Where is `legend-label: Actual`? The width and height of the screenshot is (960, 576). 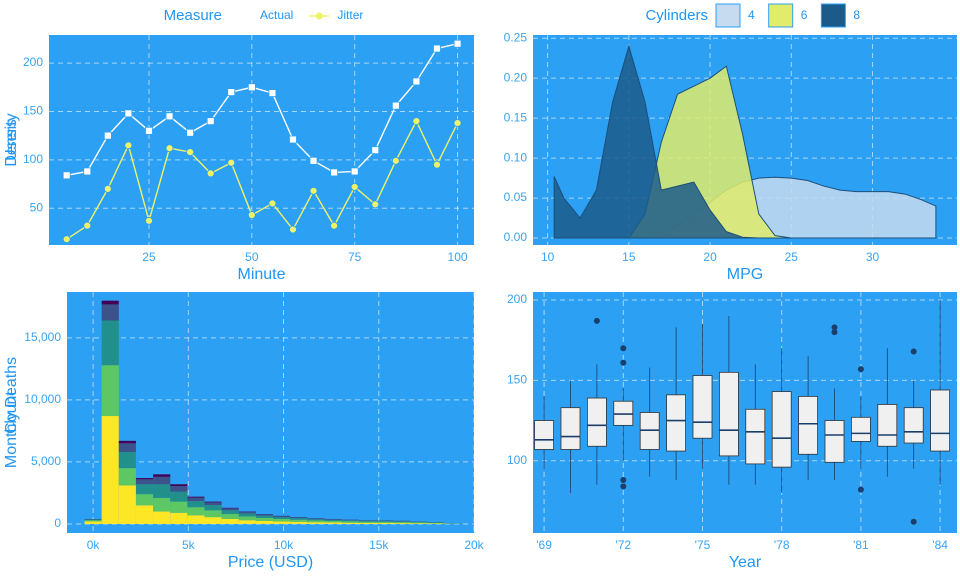
legend-label: Actual is located at coordinates (276, 15).